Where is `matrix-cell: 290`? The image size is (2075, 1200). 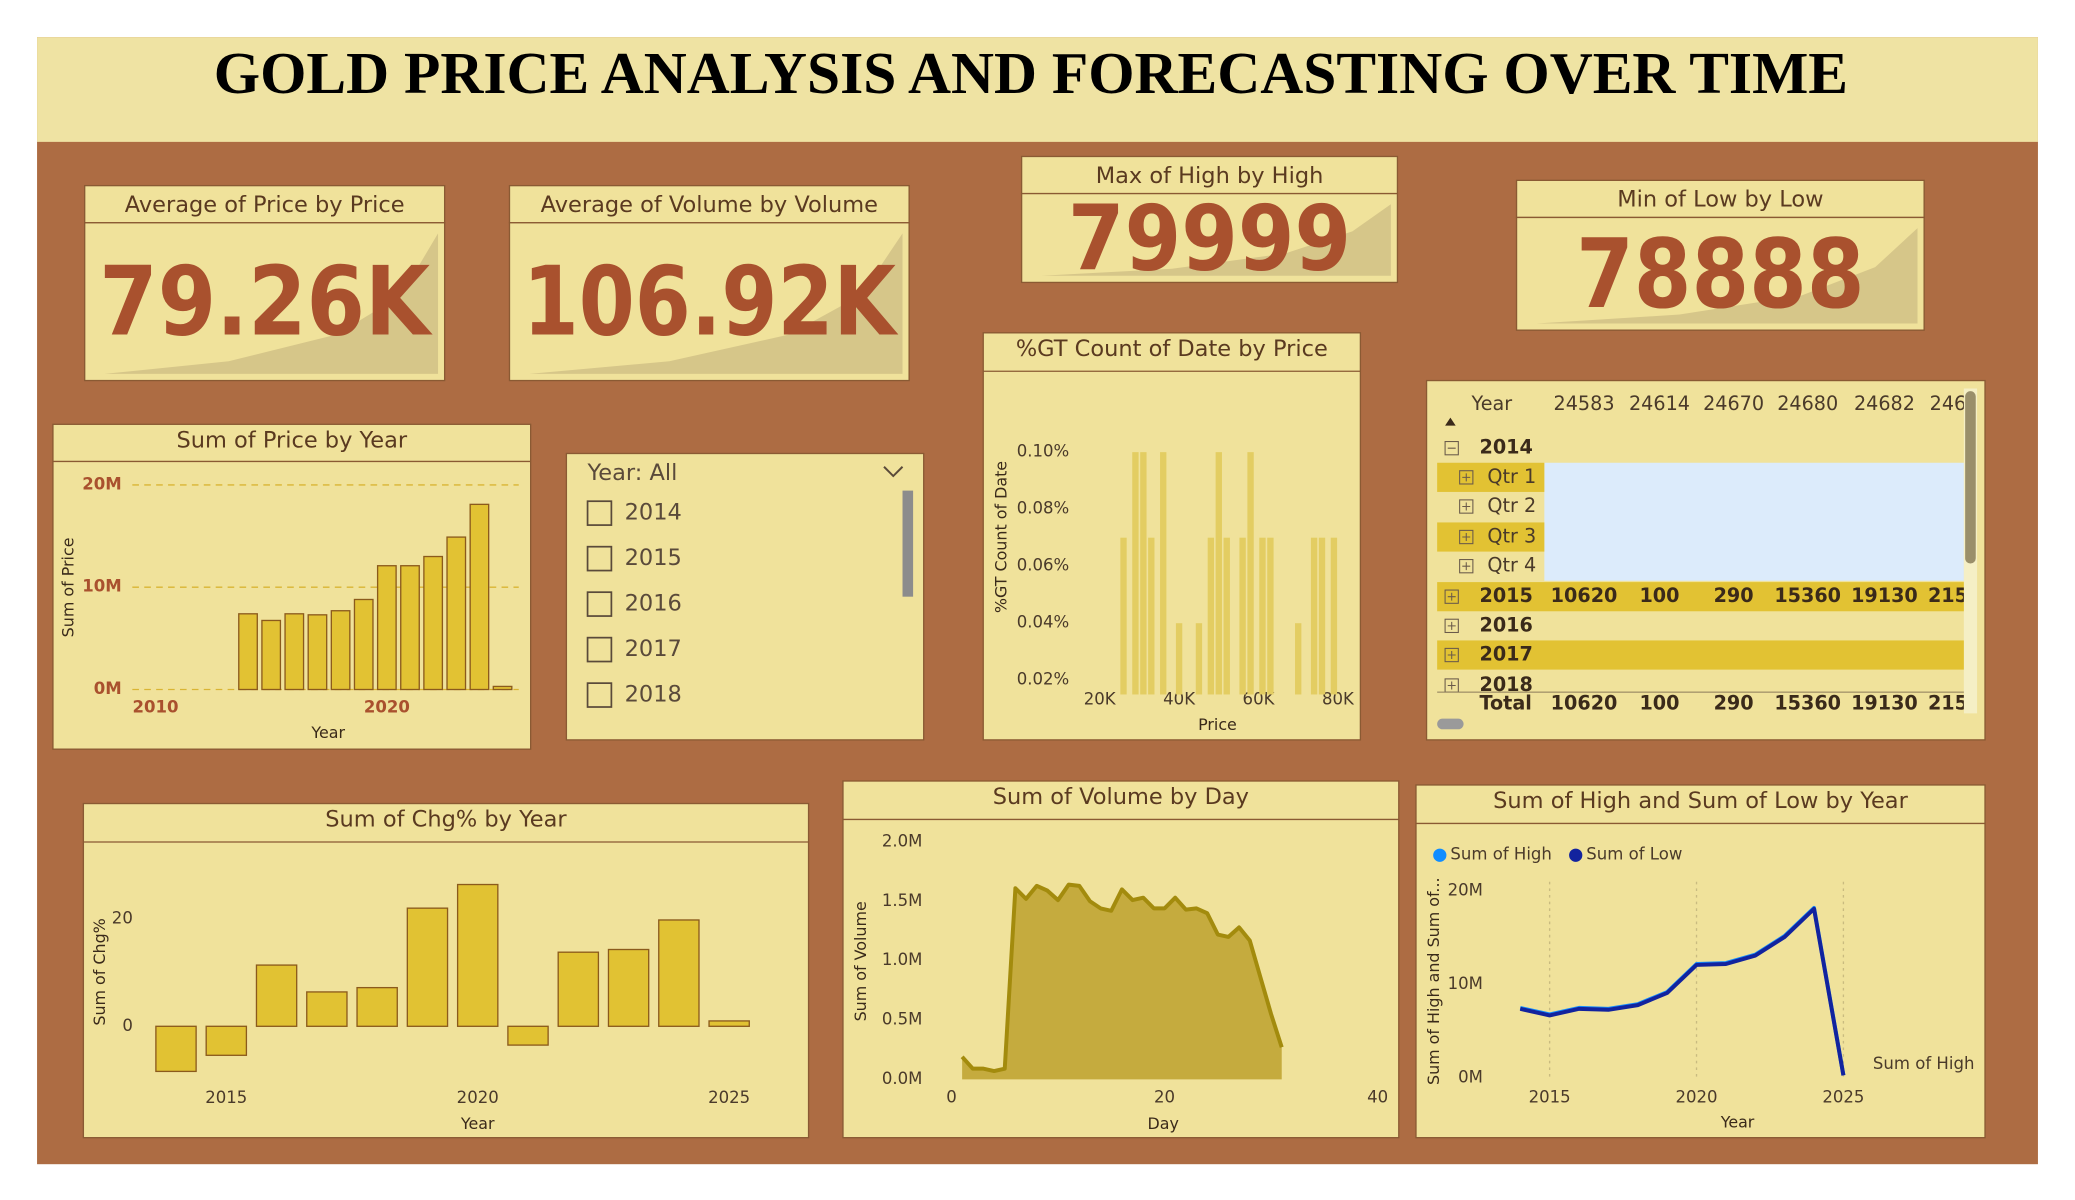 matrix-cell: 290 is located at coordinates (1734, 595).